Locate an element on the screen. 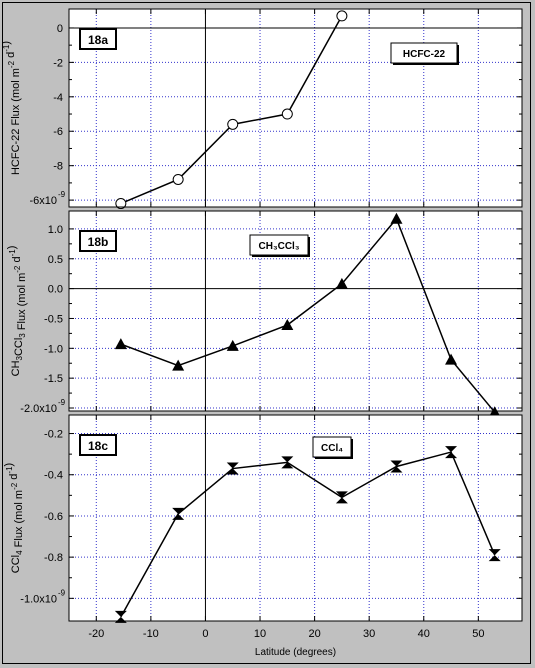  y-tick-label: 0.5 is located at coordinates (55, 260).